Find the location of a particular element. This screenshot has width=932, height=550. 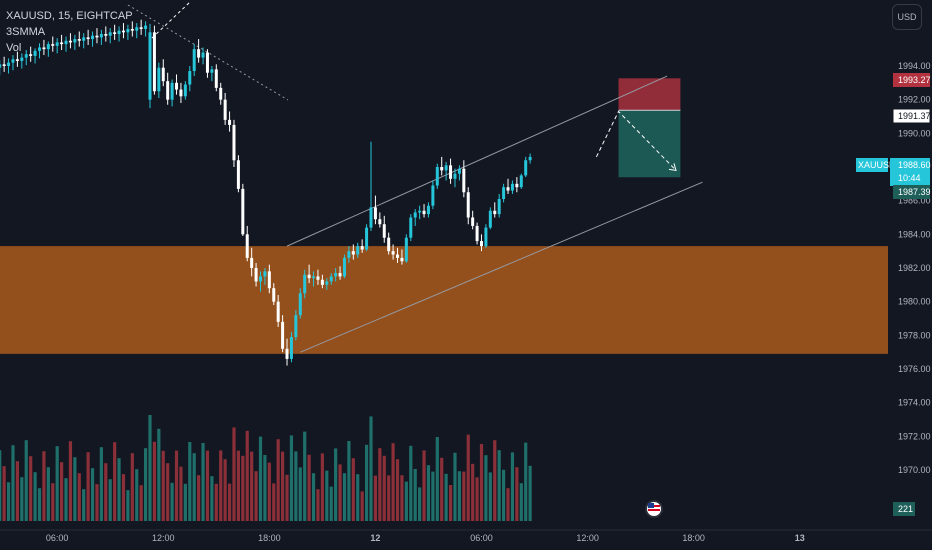

price-tick-label: 1982.00 is located at coordinates (914, 268).